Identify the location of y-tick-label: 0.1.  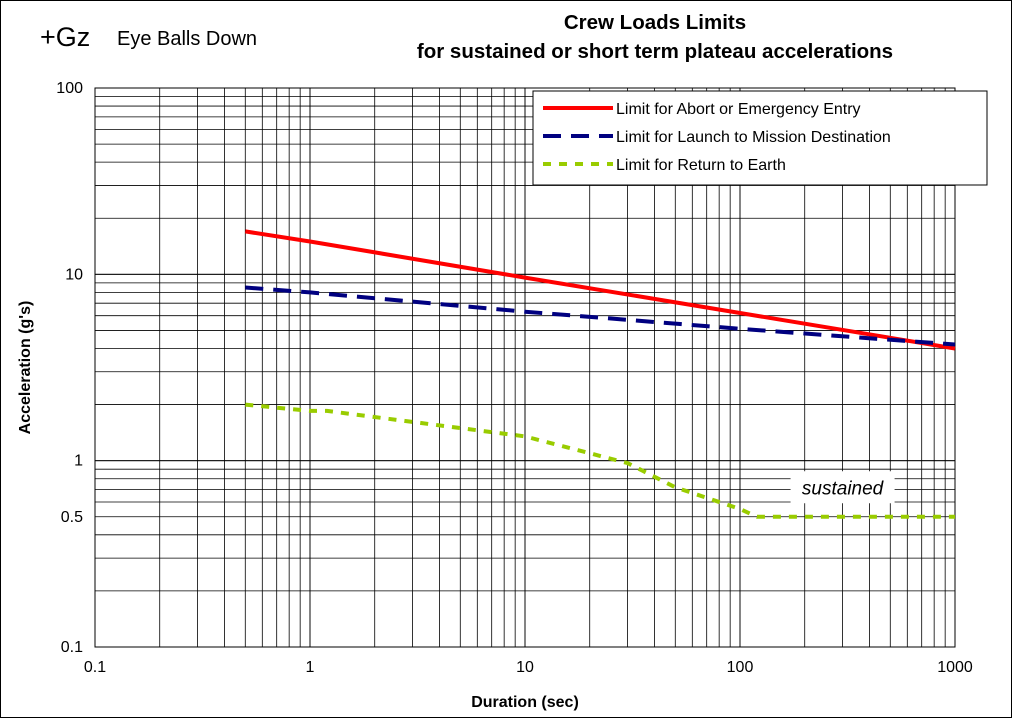
(72, 647).